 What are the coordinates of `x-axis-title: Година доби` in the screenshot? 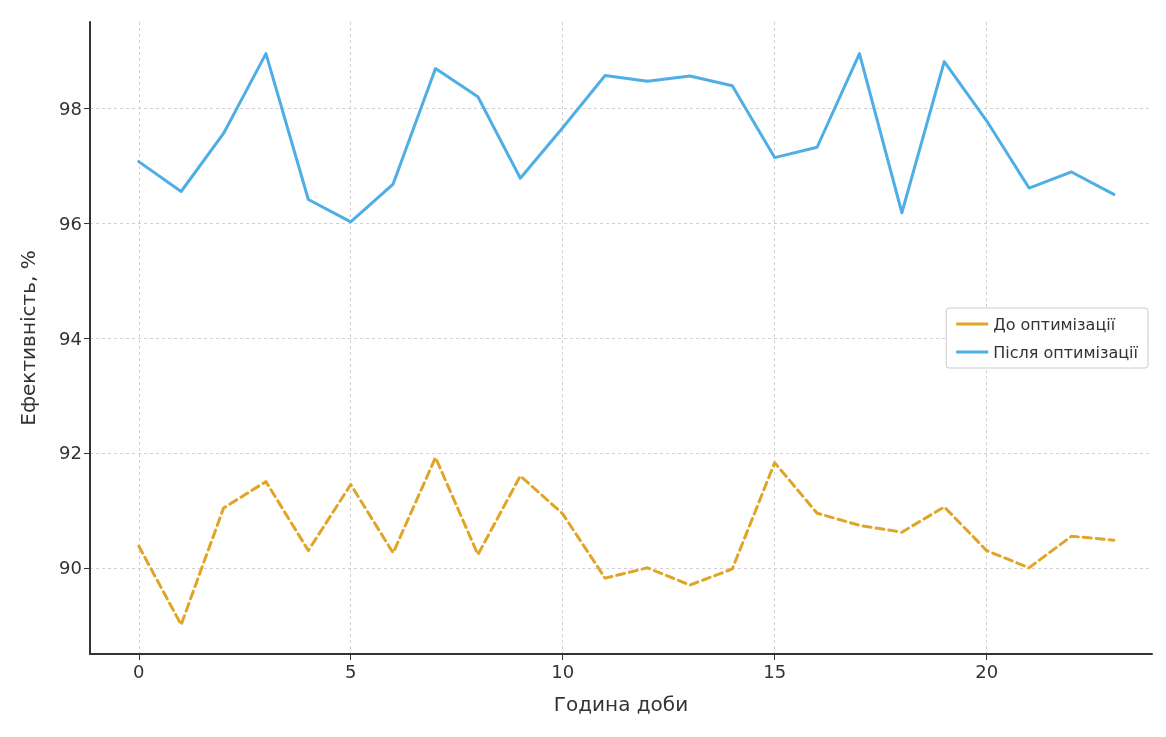 It's located at (621, 704).